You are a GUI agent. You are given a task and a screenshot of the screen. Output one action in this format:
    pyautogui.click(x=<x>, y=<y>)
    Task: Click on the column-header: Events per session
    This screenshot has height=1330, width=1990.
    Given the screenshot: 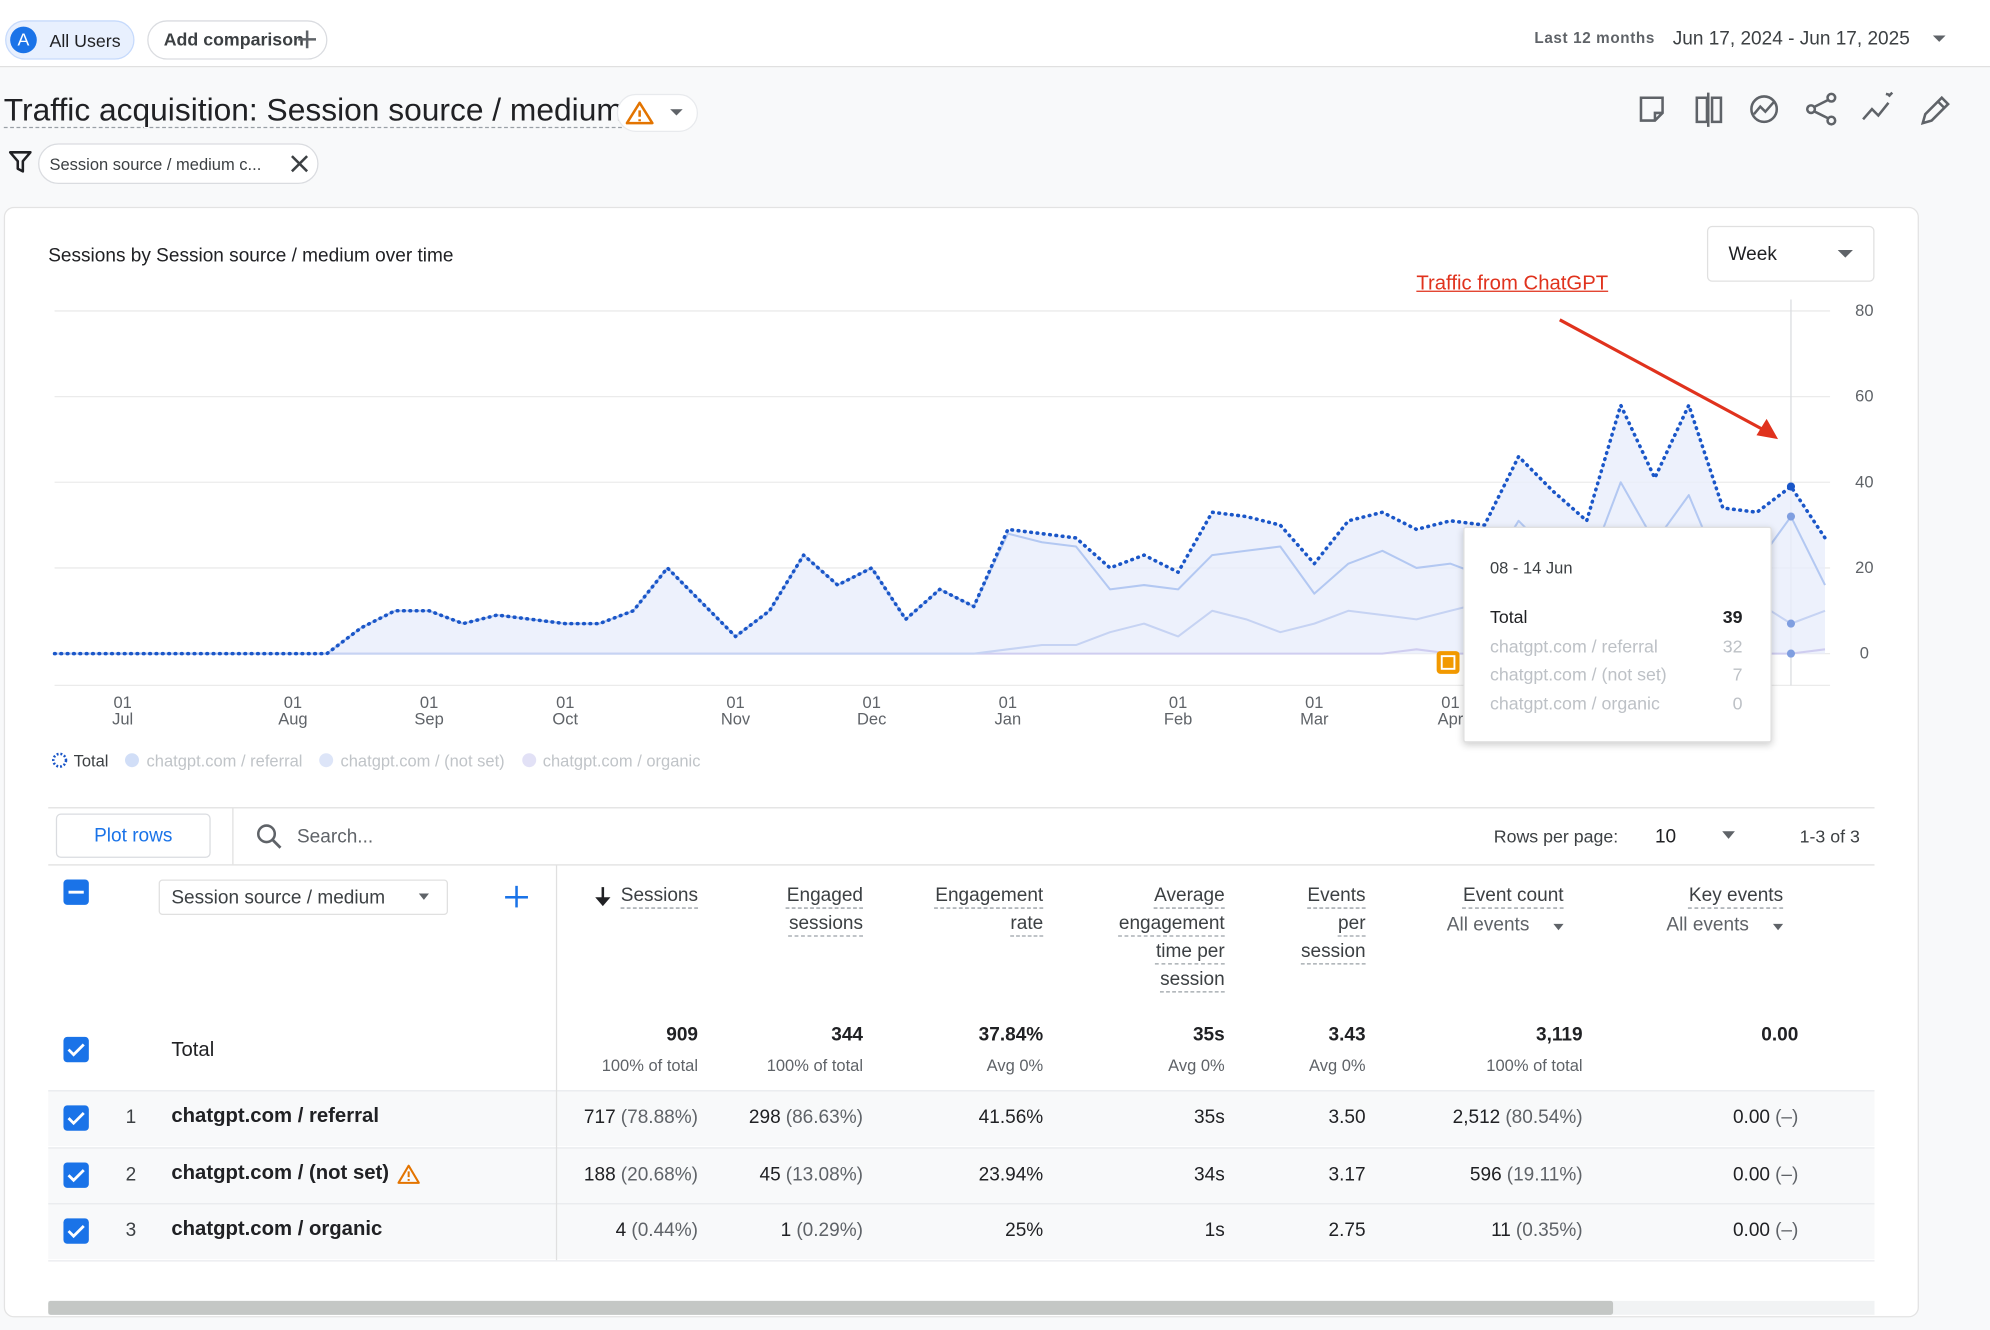 What is the action you would take?
    pyautogui.click(x=1326, y=924)
    